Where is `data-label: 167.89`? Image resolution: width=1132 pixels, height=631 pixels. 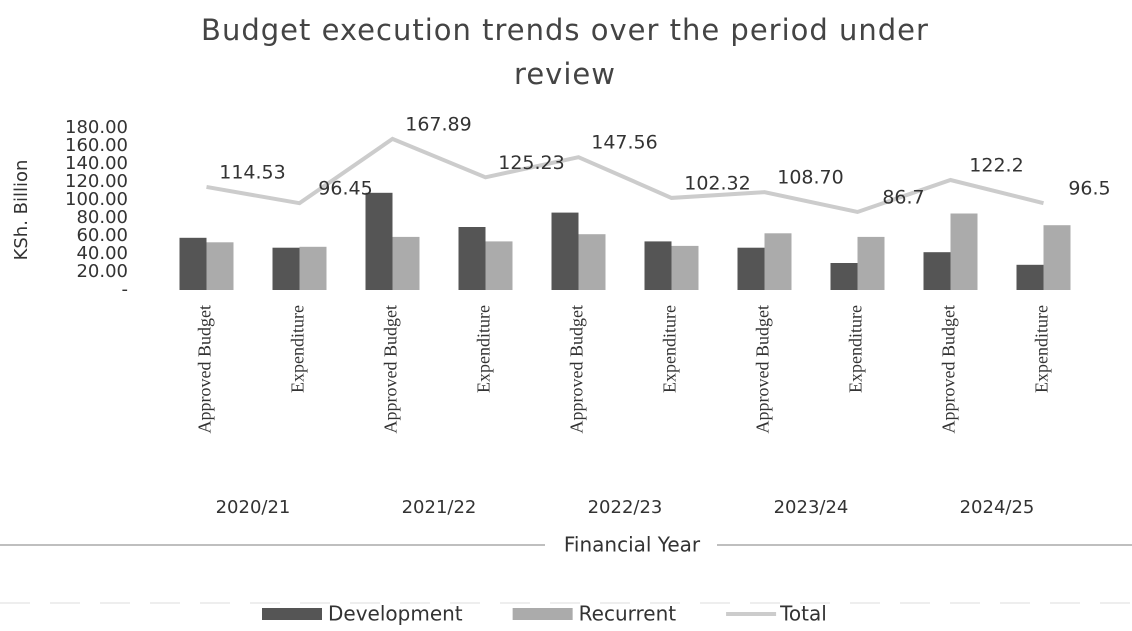
data-label: 167.89 is located at coordinates (438, 124).